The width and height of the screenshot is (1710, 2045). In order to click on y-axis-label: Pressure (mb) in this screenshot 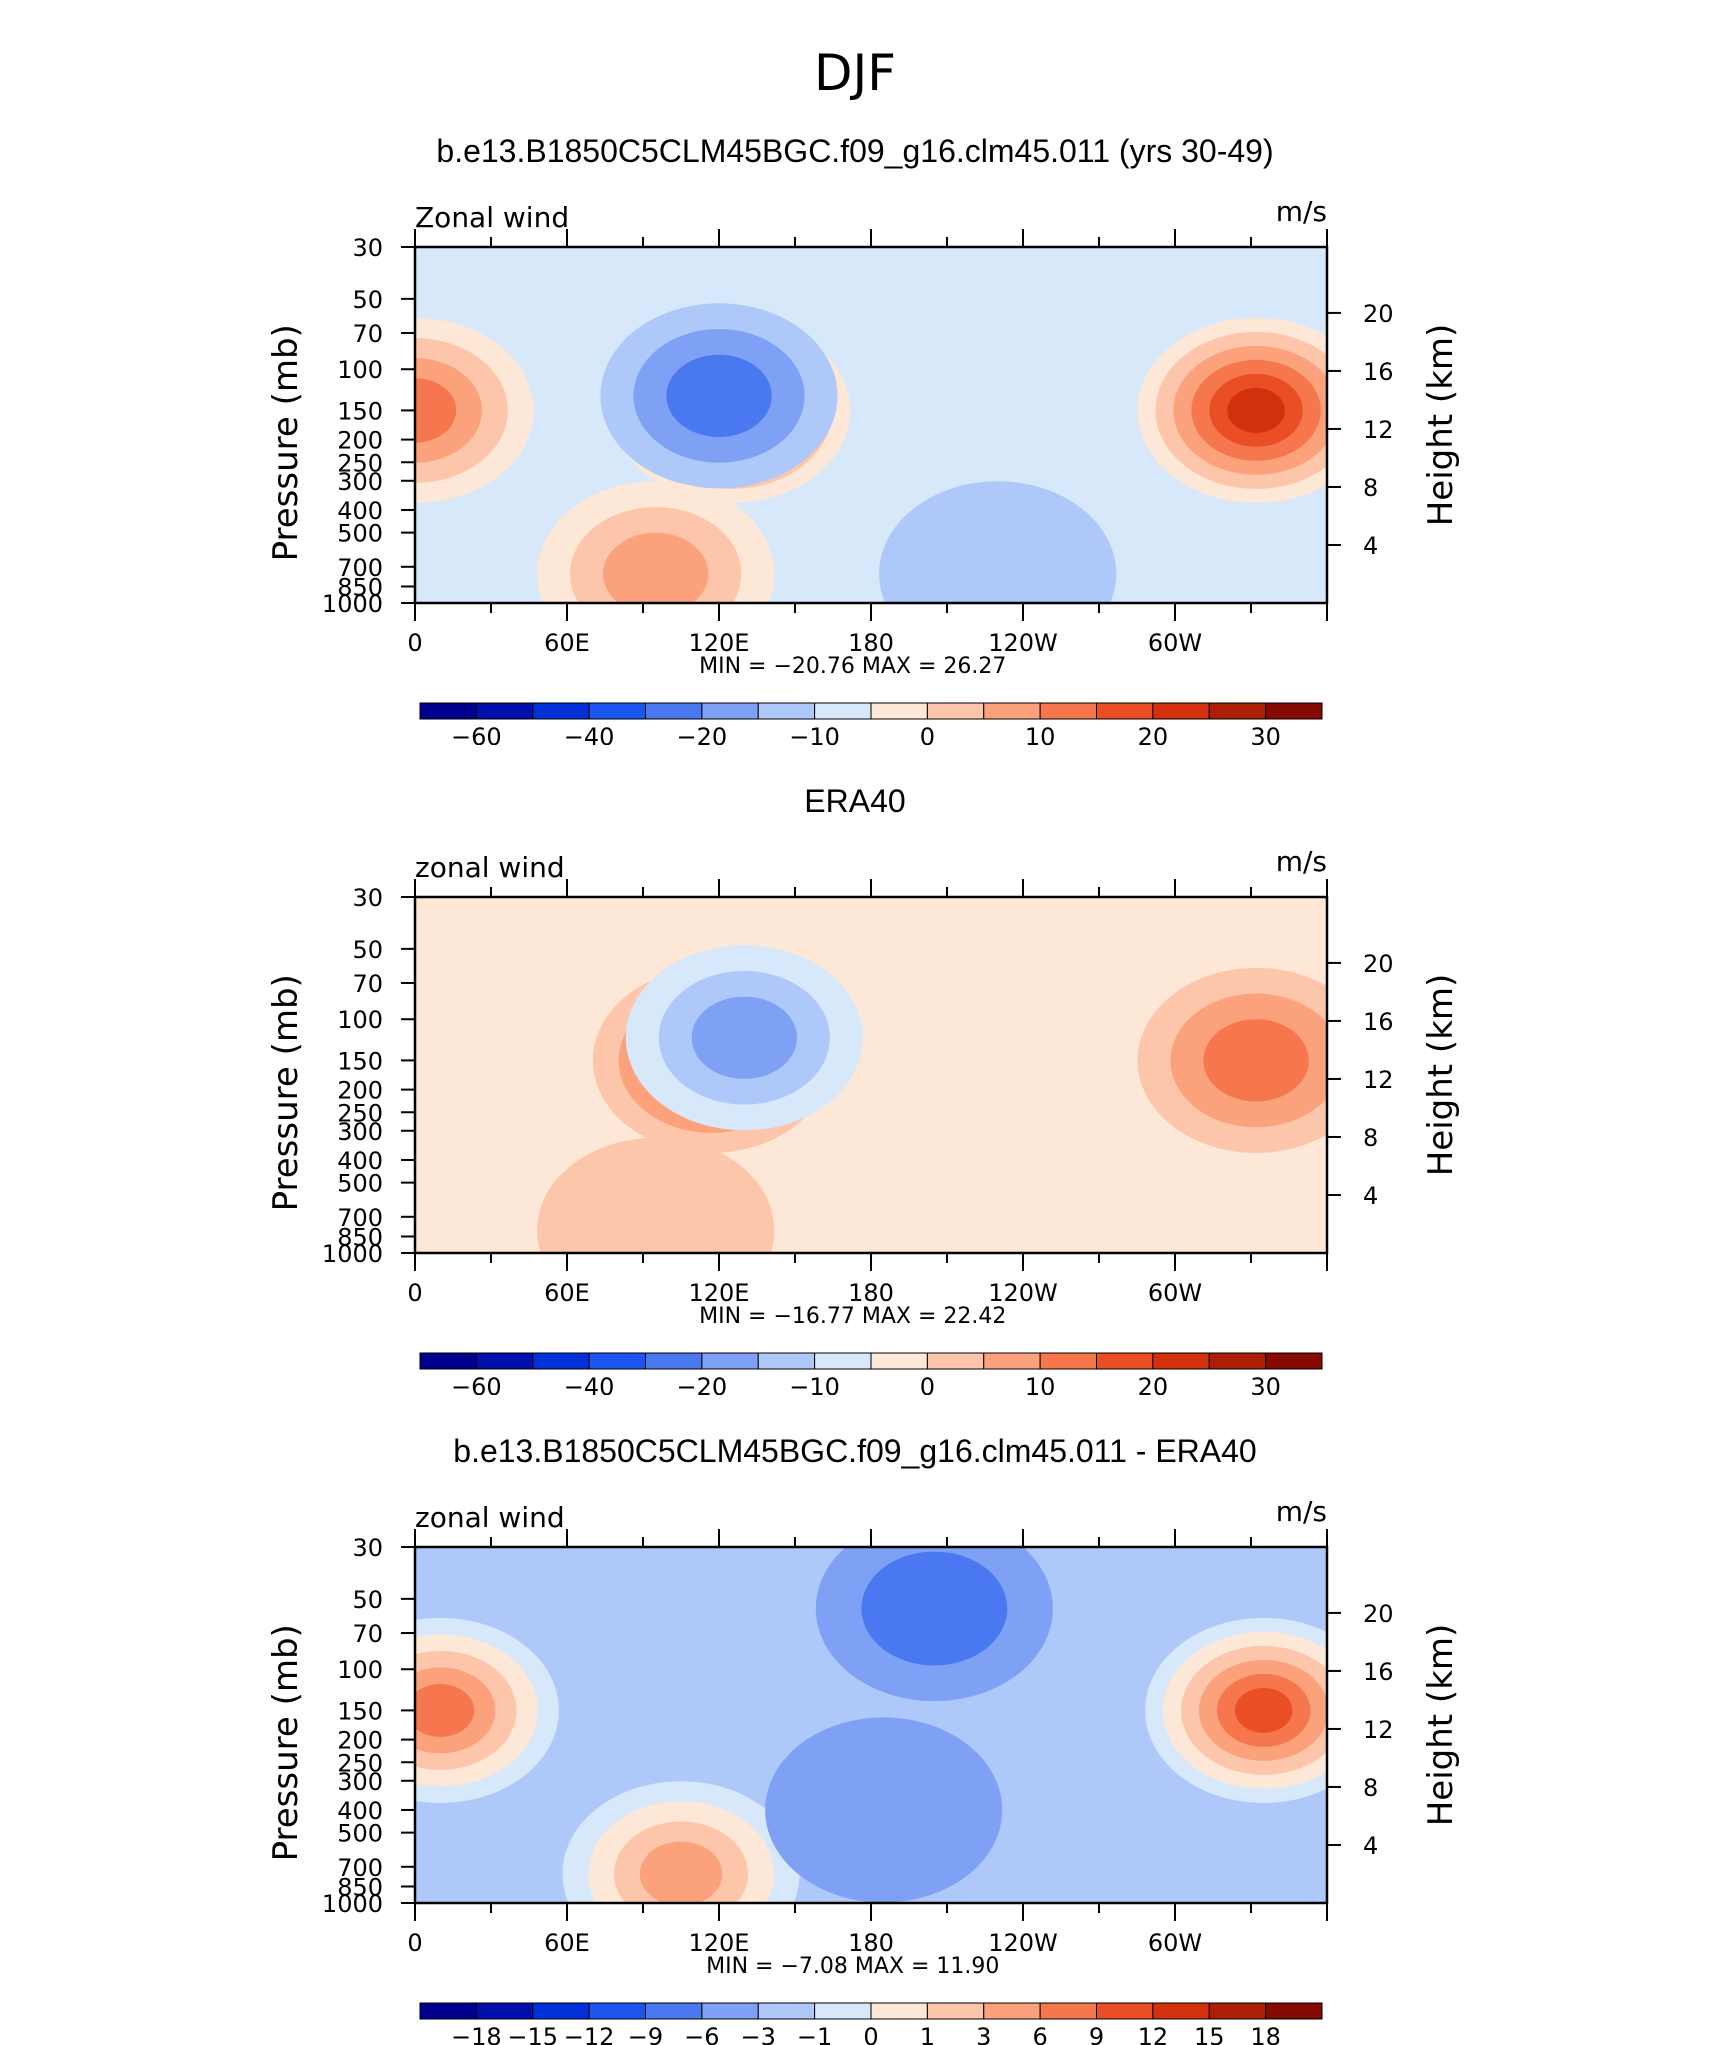, I will do `click(286, 442)`.